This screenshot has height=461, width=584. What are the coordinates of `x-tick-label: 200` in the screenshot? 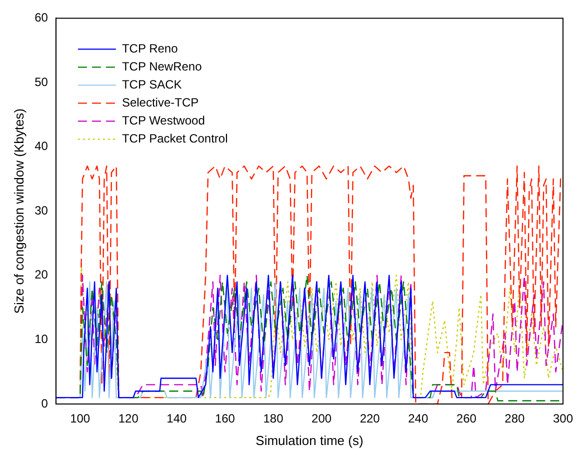 It's located at (322, 419).